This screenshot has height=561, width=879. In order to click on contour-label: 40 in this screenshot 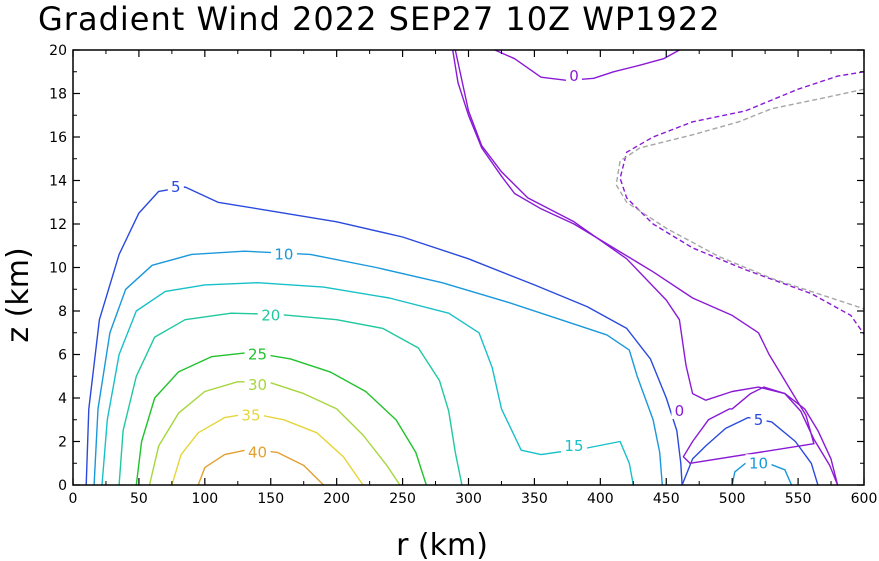, I will do `click(257, 452)`.